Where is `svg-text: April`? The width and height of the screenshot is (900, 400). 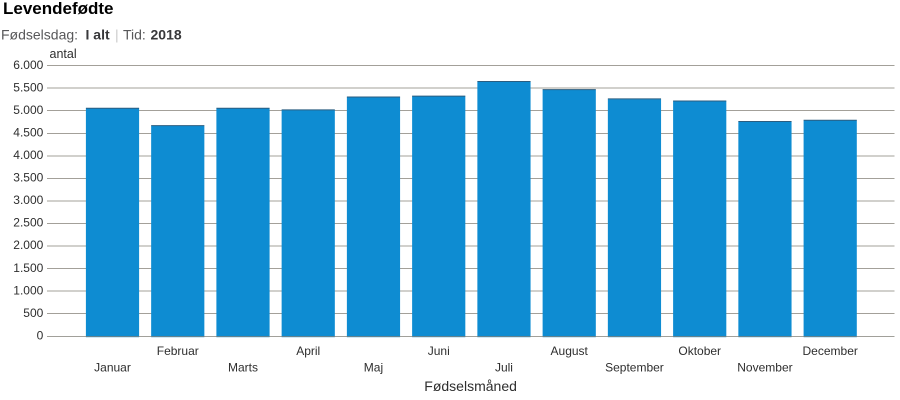 svg-text: April is located at coordinates (308, 351).